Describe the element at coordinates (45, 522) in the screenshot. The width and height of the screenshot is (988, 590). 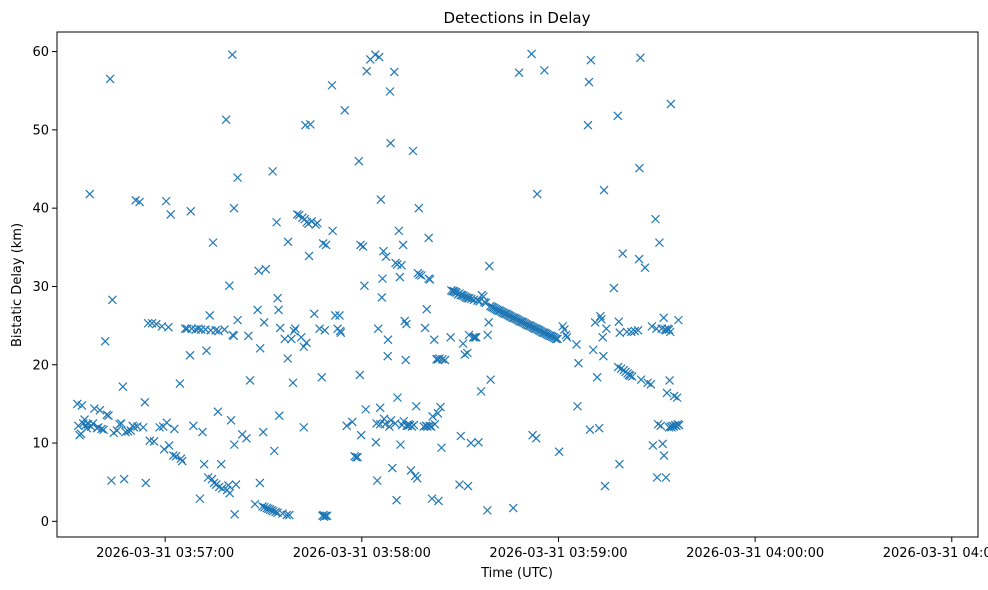
I see `y-tick-label: 0` at that location.